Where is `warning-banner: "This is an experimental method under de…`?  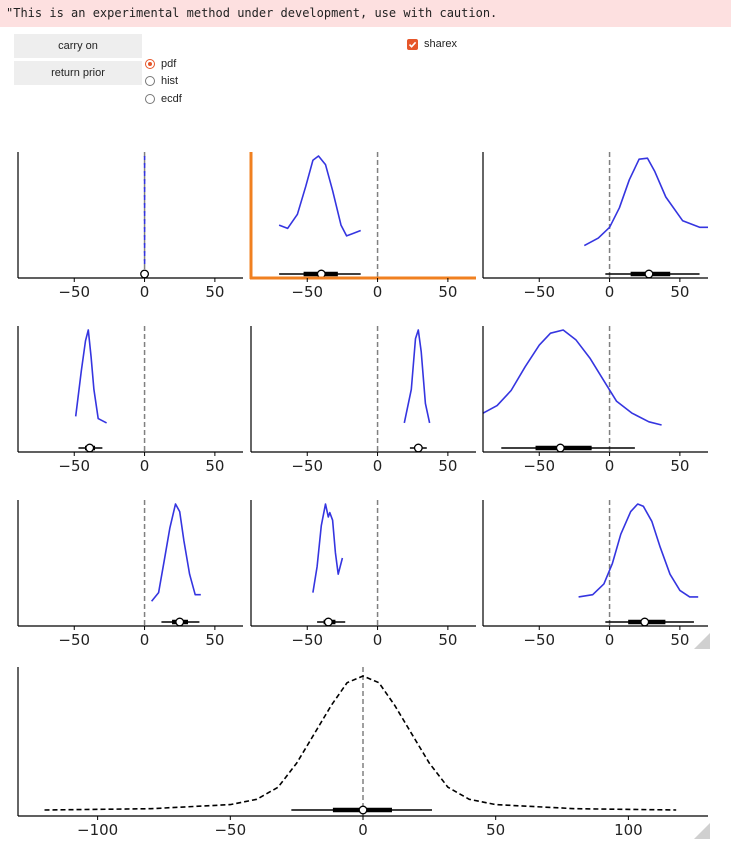 warning-banner: "This is an experimental method under de… is located at coordinates (365, 13).